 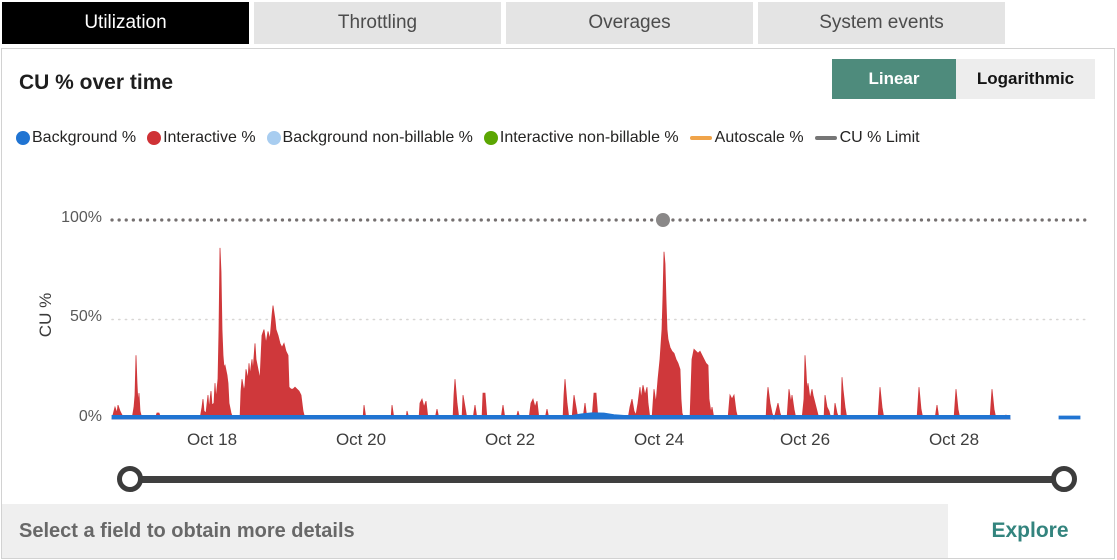 I want to click on explore-button: Explore, so click(x=1030, y=530).